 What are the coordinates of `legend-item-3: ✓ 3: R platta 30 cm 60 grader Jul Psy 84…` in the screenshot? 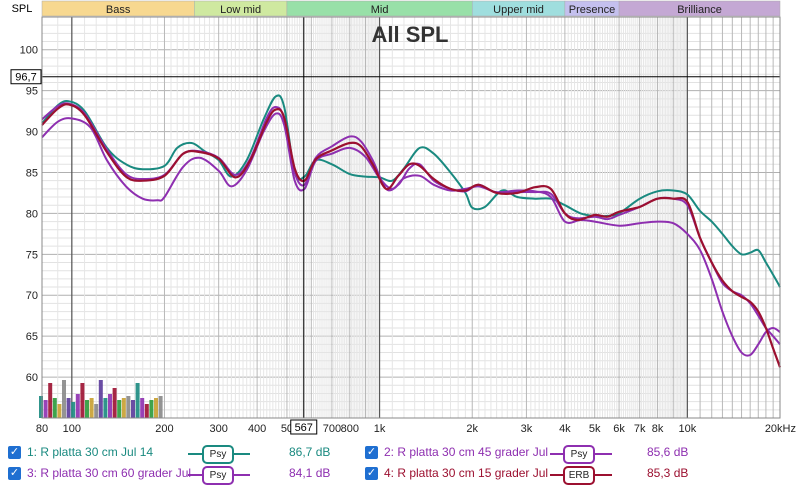 It's located at (173, 475).